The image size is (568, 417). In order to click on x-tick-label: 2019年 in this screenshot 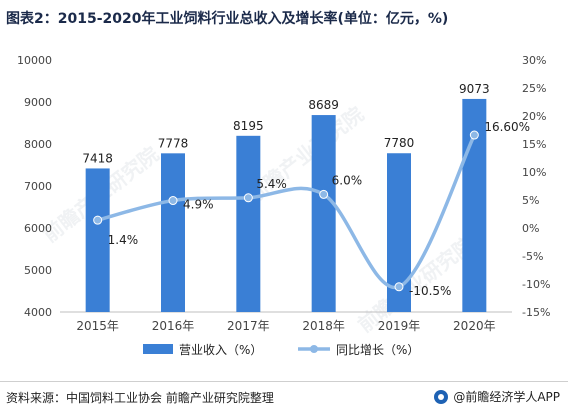, I will do `click(399, 326)`.